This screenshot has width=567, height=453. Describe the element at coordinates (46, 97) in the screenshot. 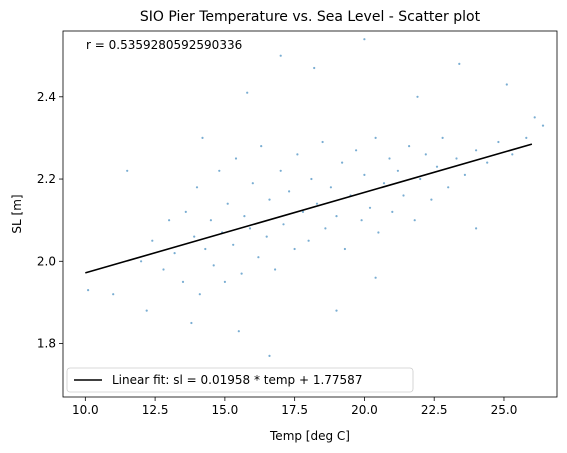

I see `y-tick-label: 2.4` at that location.